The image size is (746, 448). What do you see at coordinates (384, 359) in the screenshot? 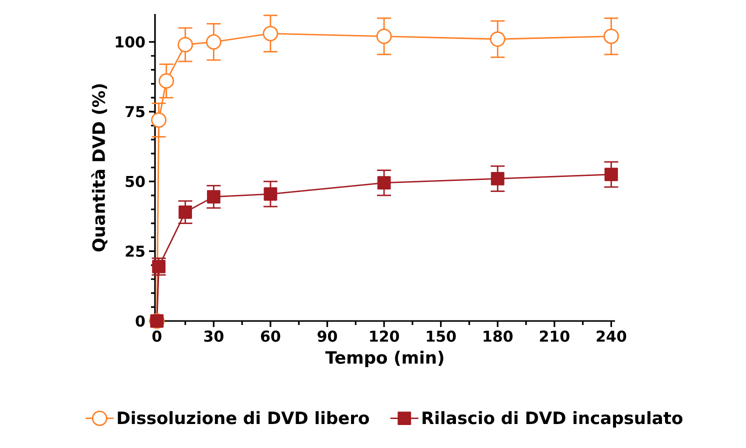
I see `x-axis-title: Tempo (min)` at bounding box center [384, 359].